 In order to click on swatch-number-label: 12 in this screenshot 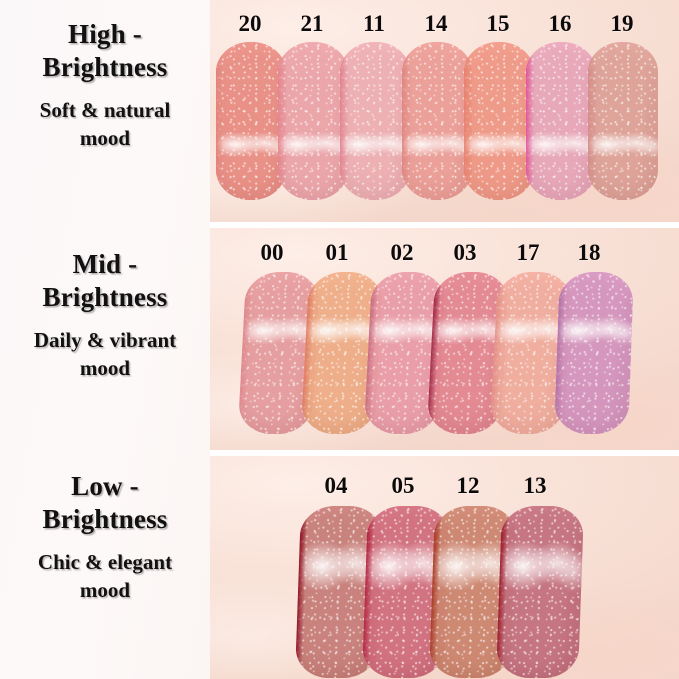, I will do `click(468, 485)`.